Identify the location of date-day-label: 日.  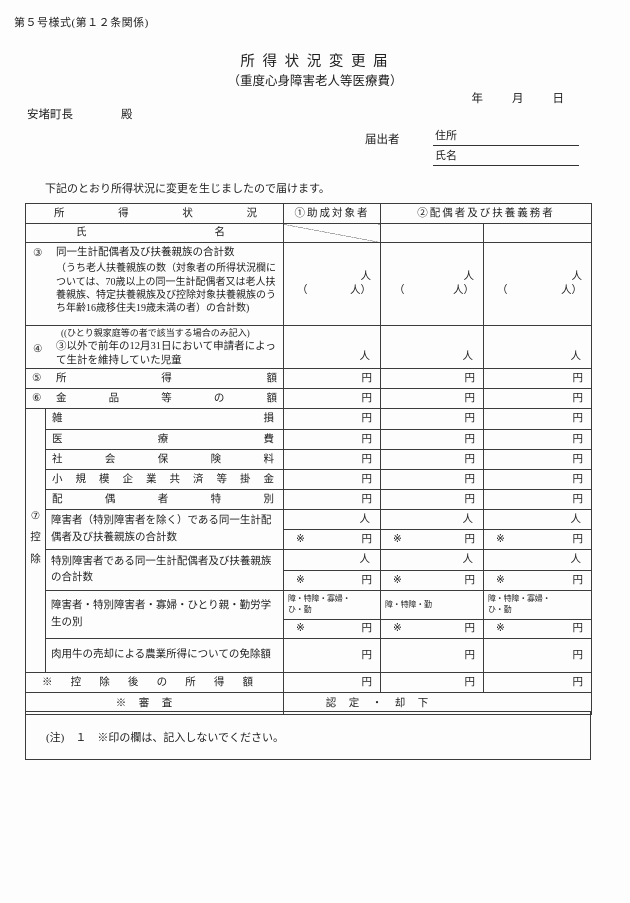
(558, 99).